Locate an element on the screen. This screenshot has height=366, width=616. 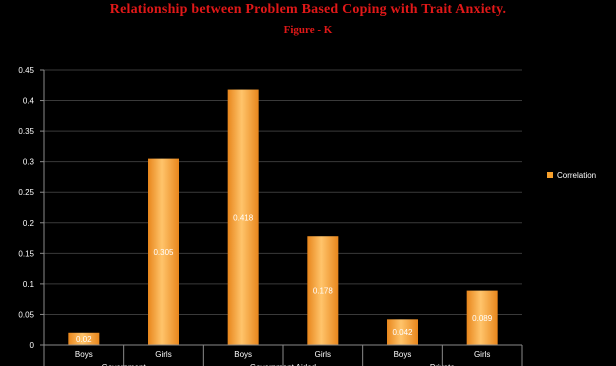
x-group-label: Private is located at coordinates (442, 364).